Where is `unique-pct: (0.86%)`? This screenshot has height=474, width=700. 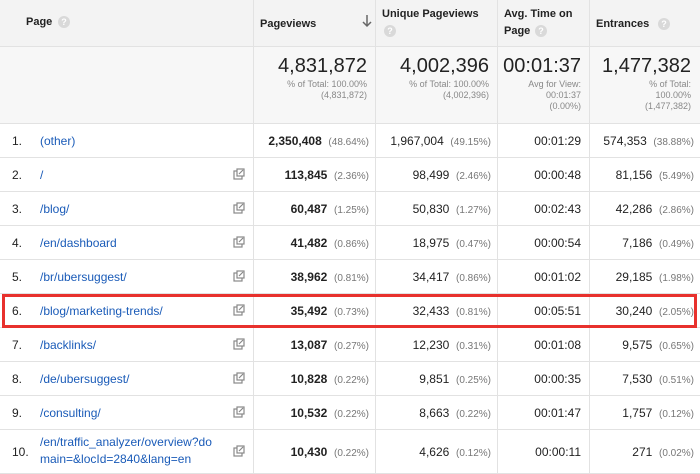
unique-pct: (0.86%) is located at coordinates (473, 278).